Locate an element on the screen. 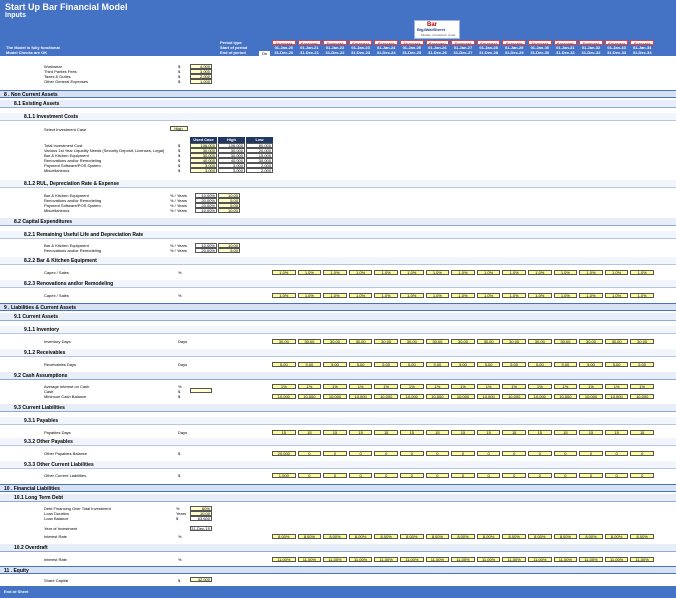 Image resolution: width=676 pixels, height=598 pixels. ts-cell: 1,000 is located at coordinates (284, 475).